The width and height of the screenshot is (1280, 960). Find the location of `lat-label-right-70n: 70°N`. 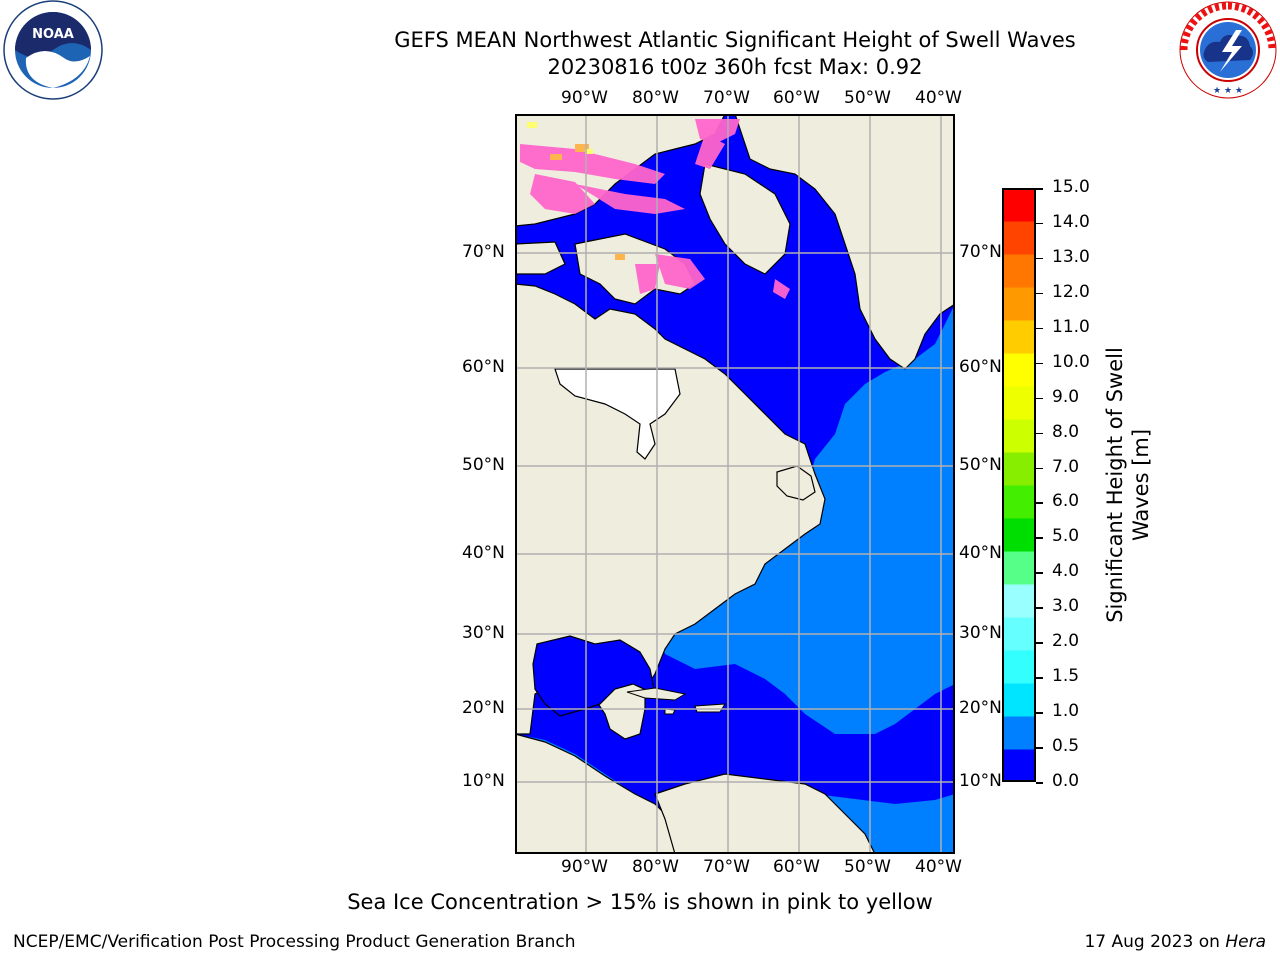

lat-label-right-70n: 70°N is located at coordinates (980, 252).